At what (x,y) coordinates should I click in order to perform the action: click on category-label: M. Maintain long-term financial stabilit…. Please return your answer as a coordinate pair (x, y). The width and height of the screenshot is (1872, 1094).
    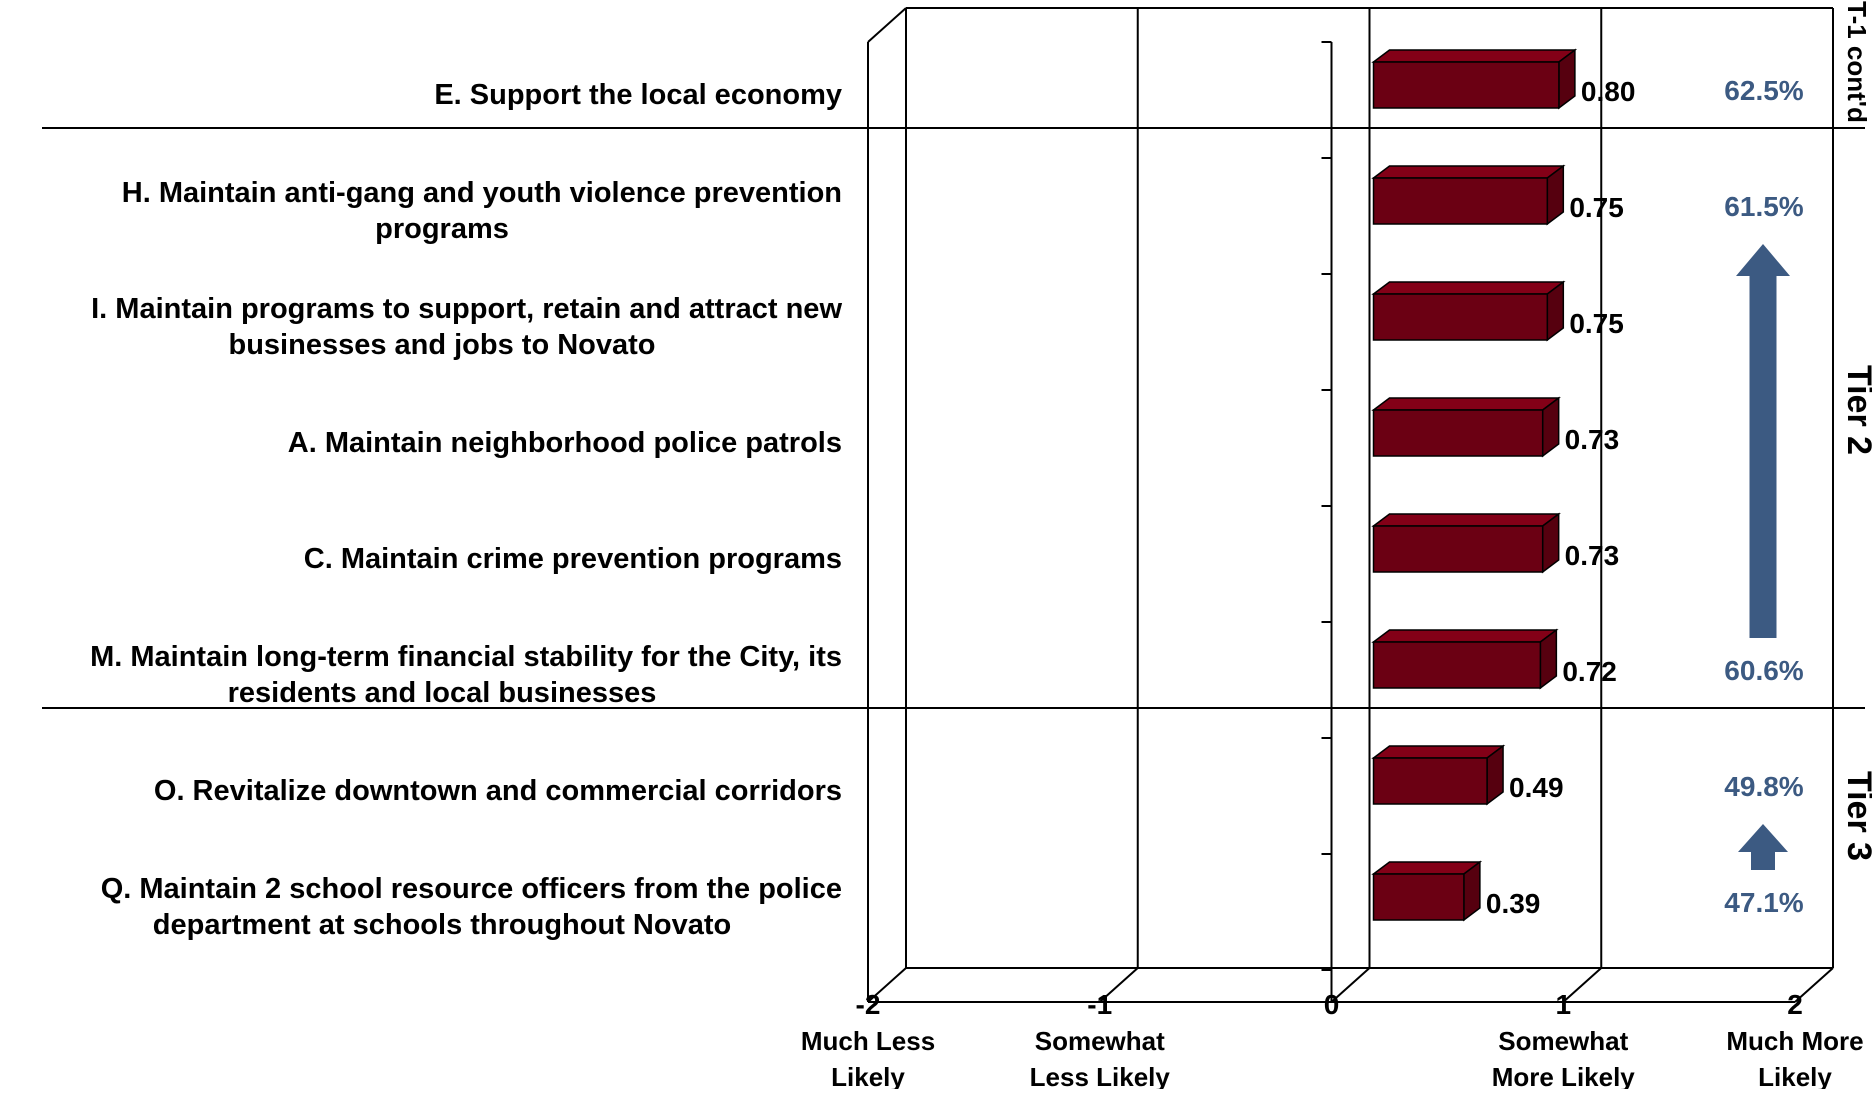
    Looking at the image, I should click on (466, 657).